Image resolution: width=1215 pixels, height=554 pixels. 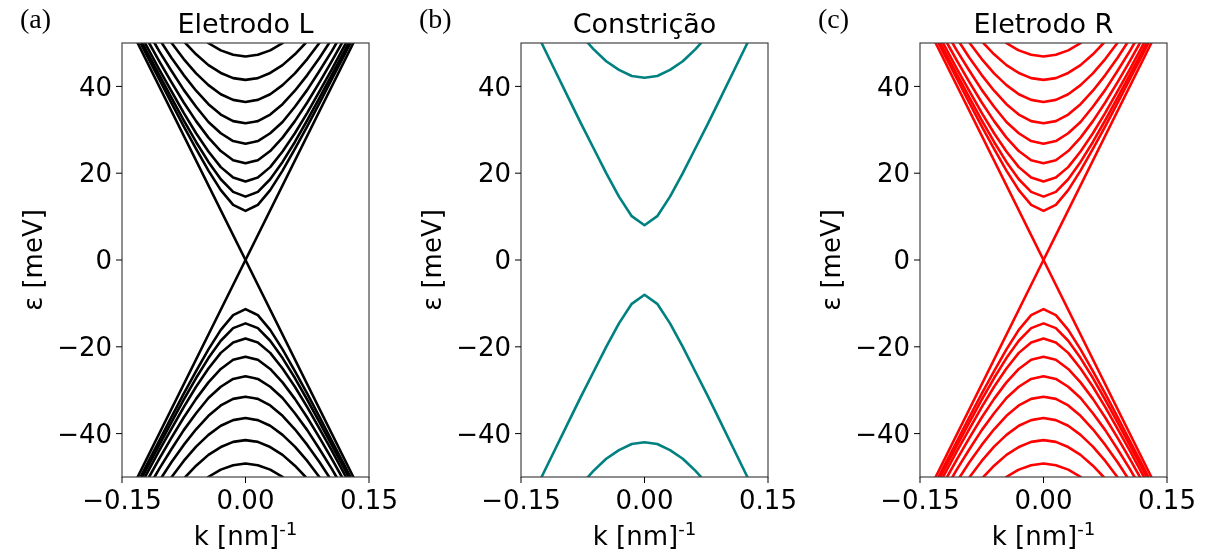 What do you see at coordinates (644, 23) in the screenshot?
I see `chart-title: Constrição` at bounding box center [644, 23].